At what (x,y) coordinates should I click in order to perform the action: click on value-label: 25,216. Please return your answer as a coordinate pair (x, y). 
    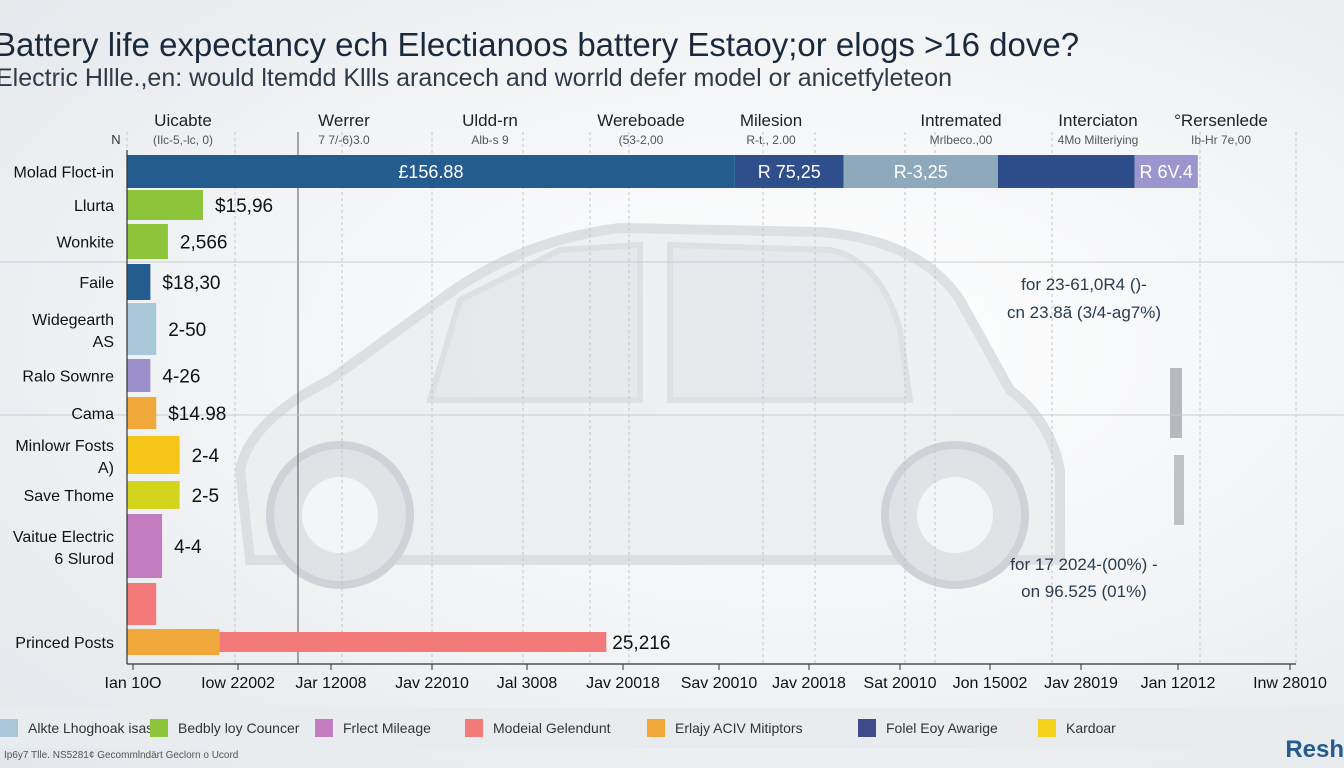
    Looking at the image, I should click on (641, 643).